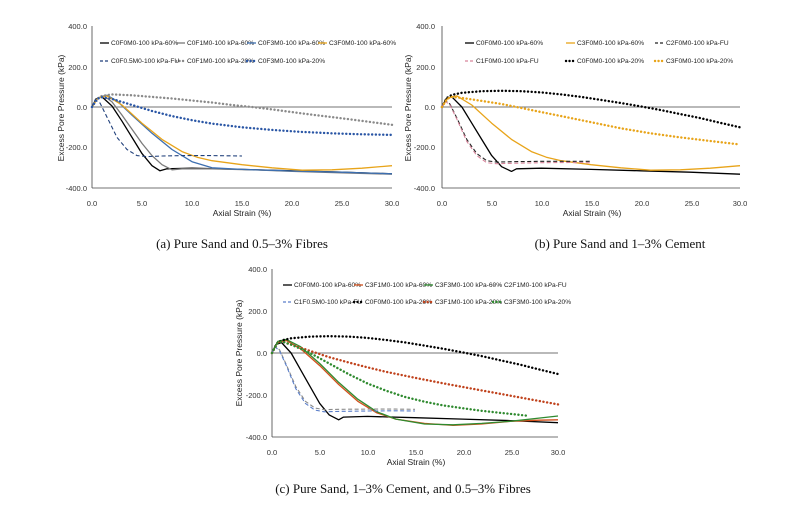 This screenshot has width=806, height=512. What do you see at coordinates (257, 311) in the screenshot?
I see `panel-c-ytick: 200.0` at bounding box center [257, 311].